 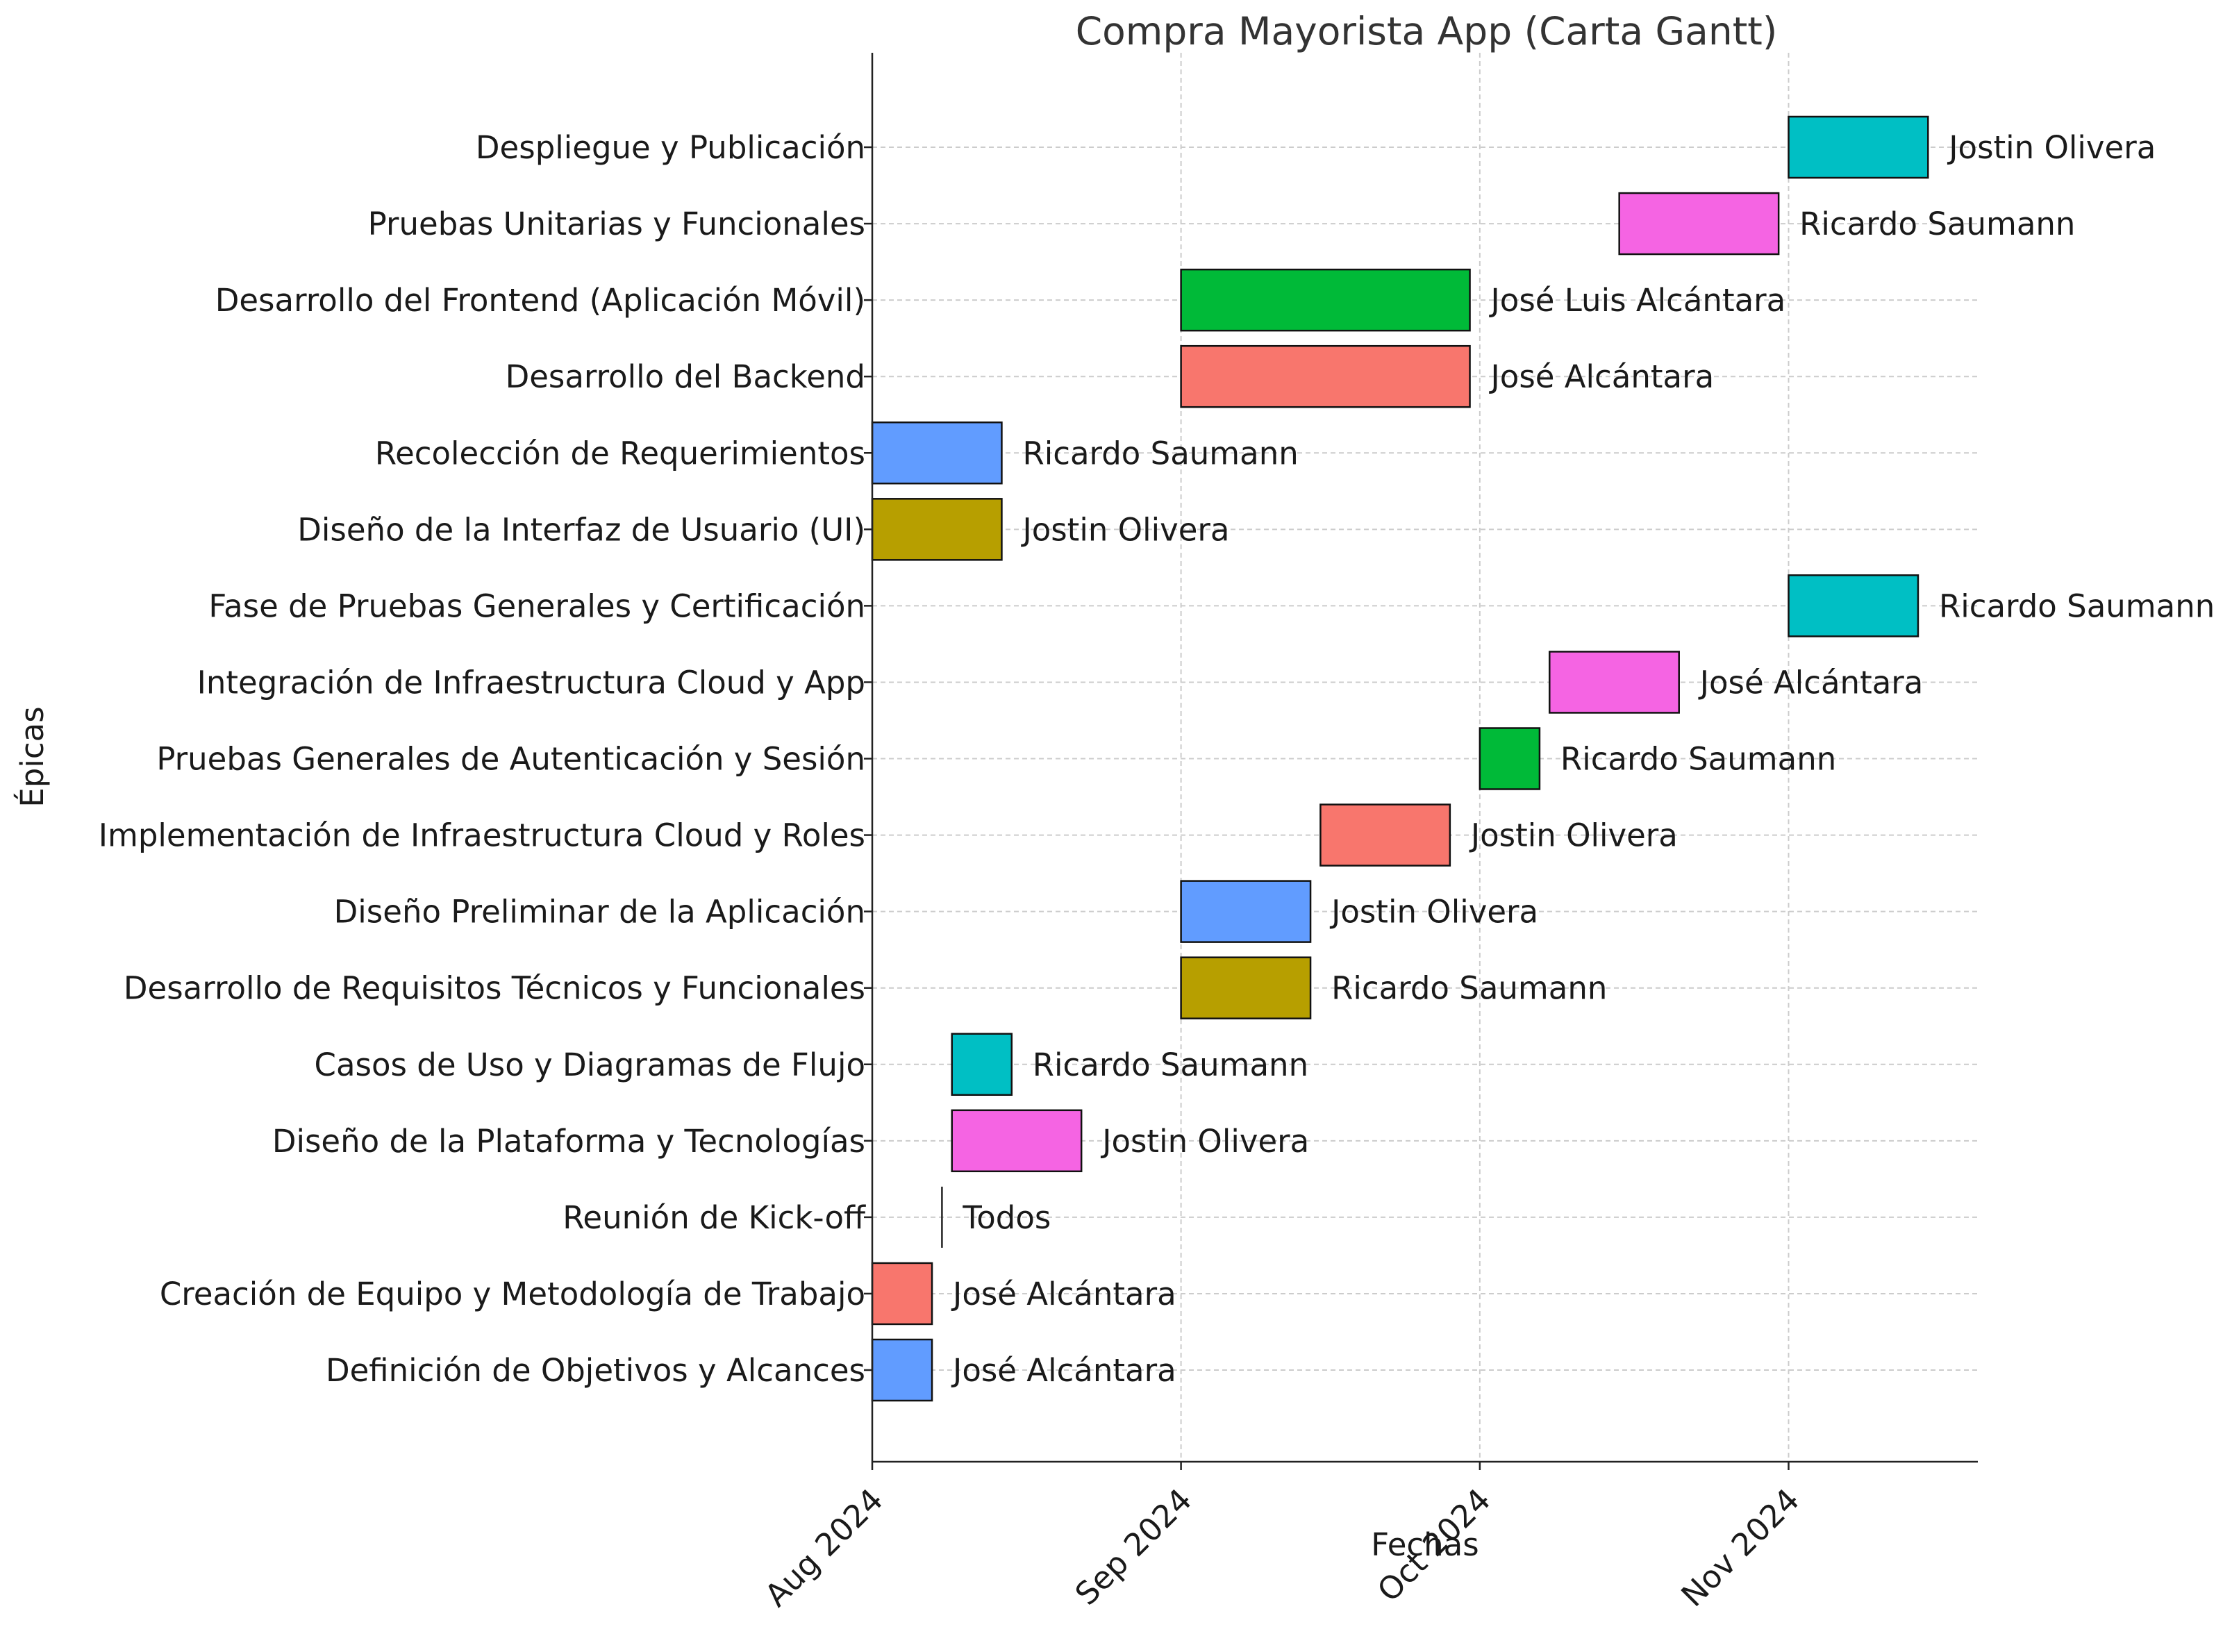 I want to click on category-label: Casos de Uso y Diagramas de Flujo, so click(x=590, y=1064).